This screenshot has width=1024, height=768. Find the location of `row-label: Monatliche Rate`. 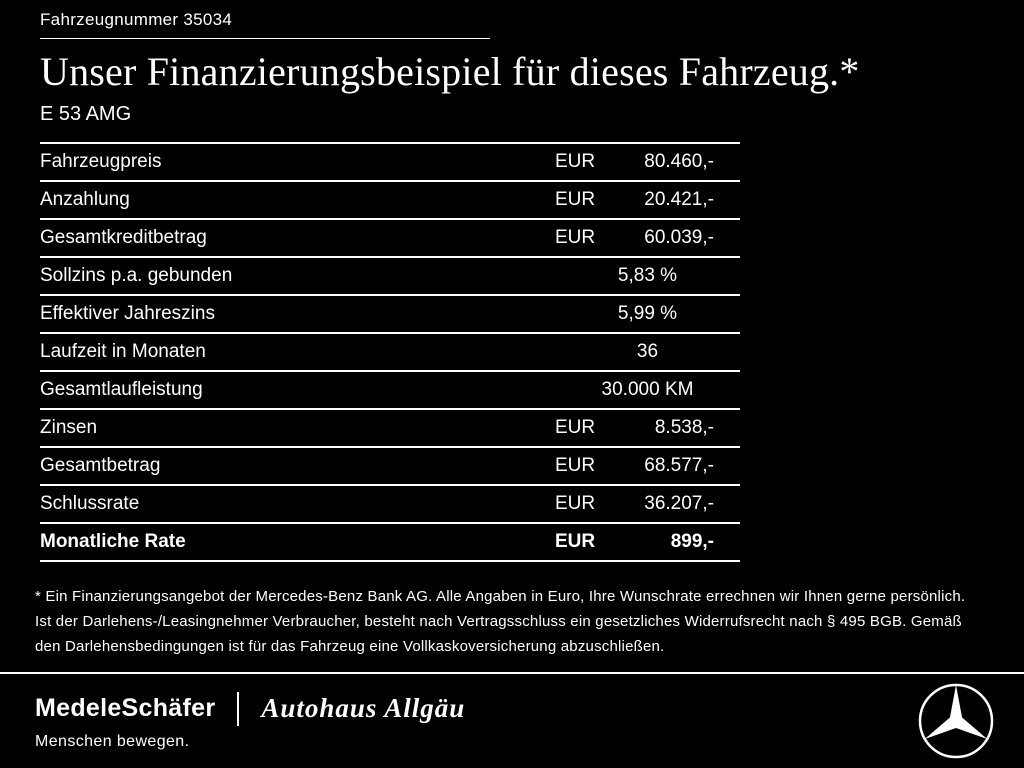

row-label: Monatliche Rate is located at coordinates (113, 541).